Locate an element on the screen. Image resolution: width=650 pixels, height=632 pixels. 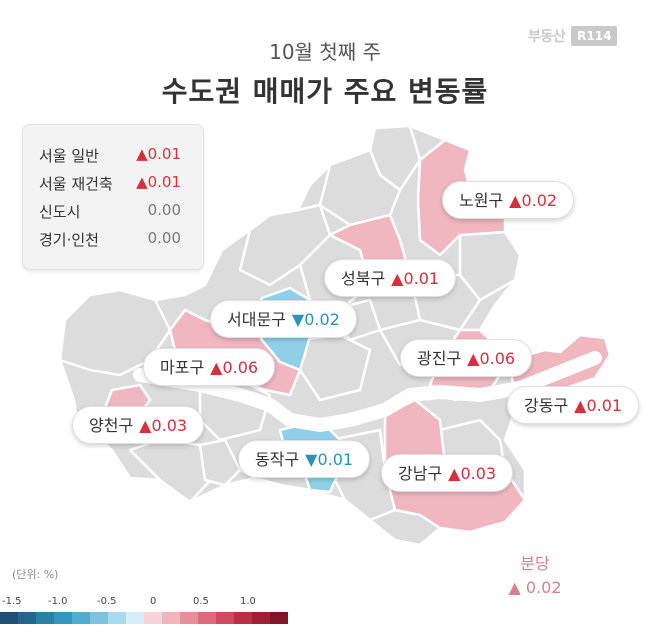
district-name: 성북구 is located at coordinates (363, 278).